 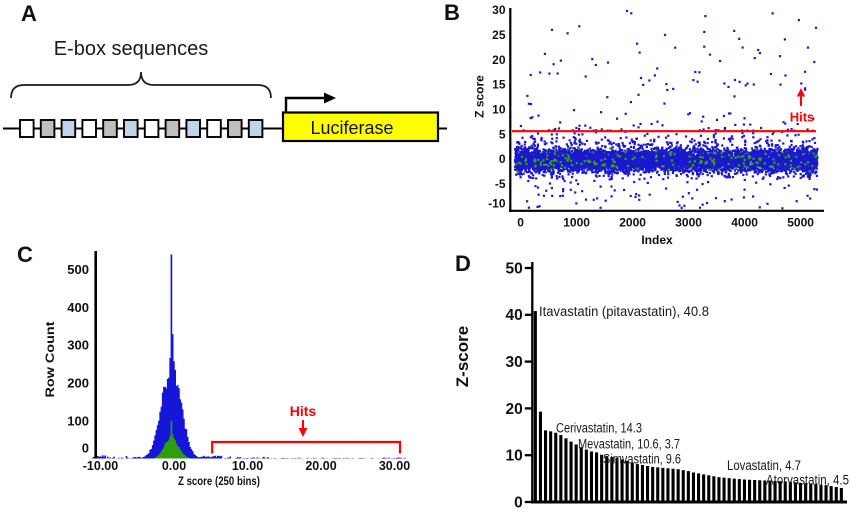 What do you see at coordinates (29, 13) in the screenshot?
I see `panel-a-label: A` at bounding box center [29, 13].